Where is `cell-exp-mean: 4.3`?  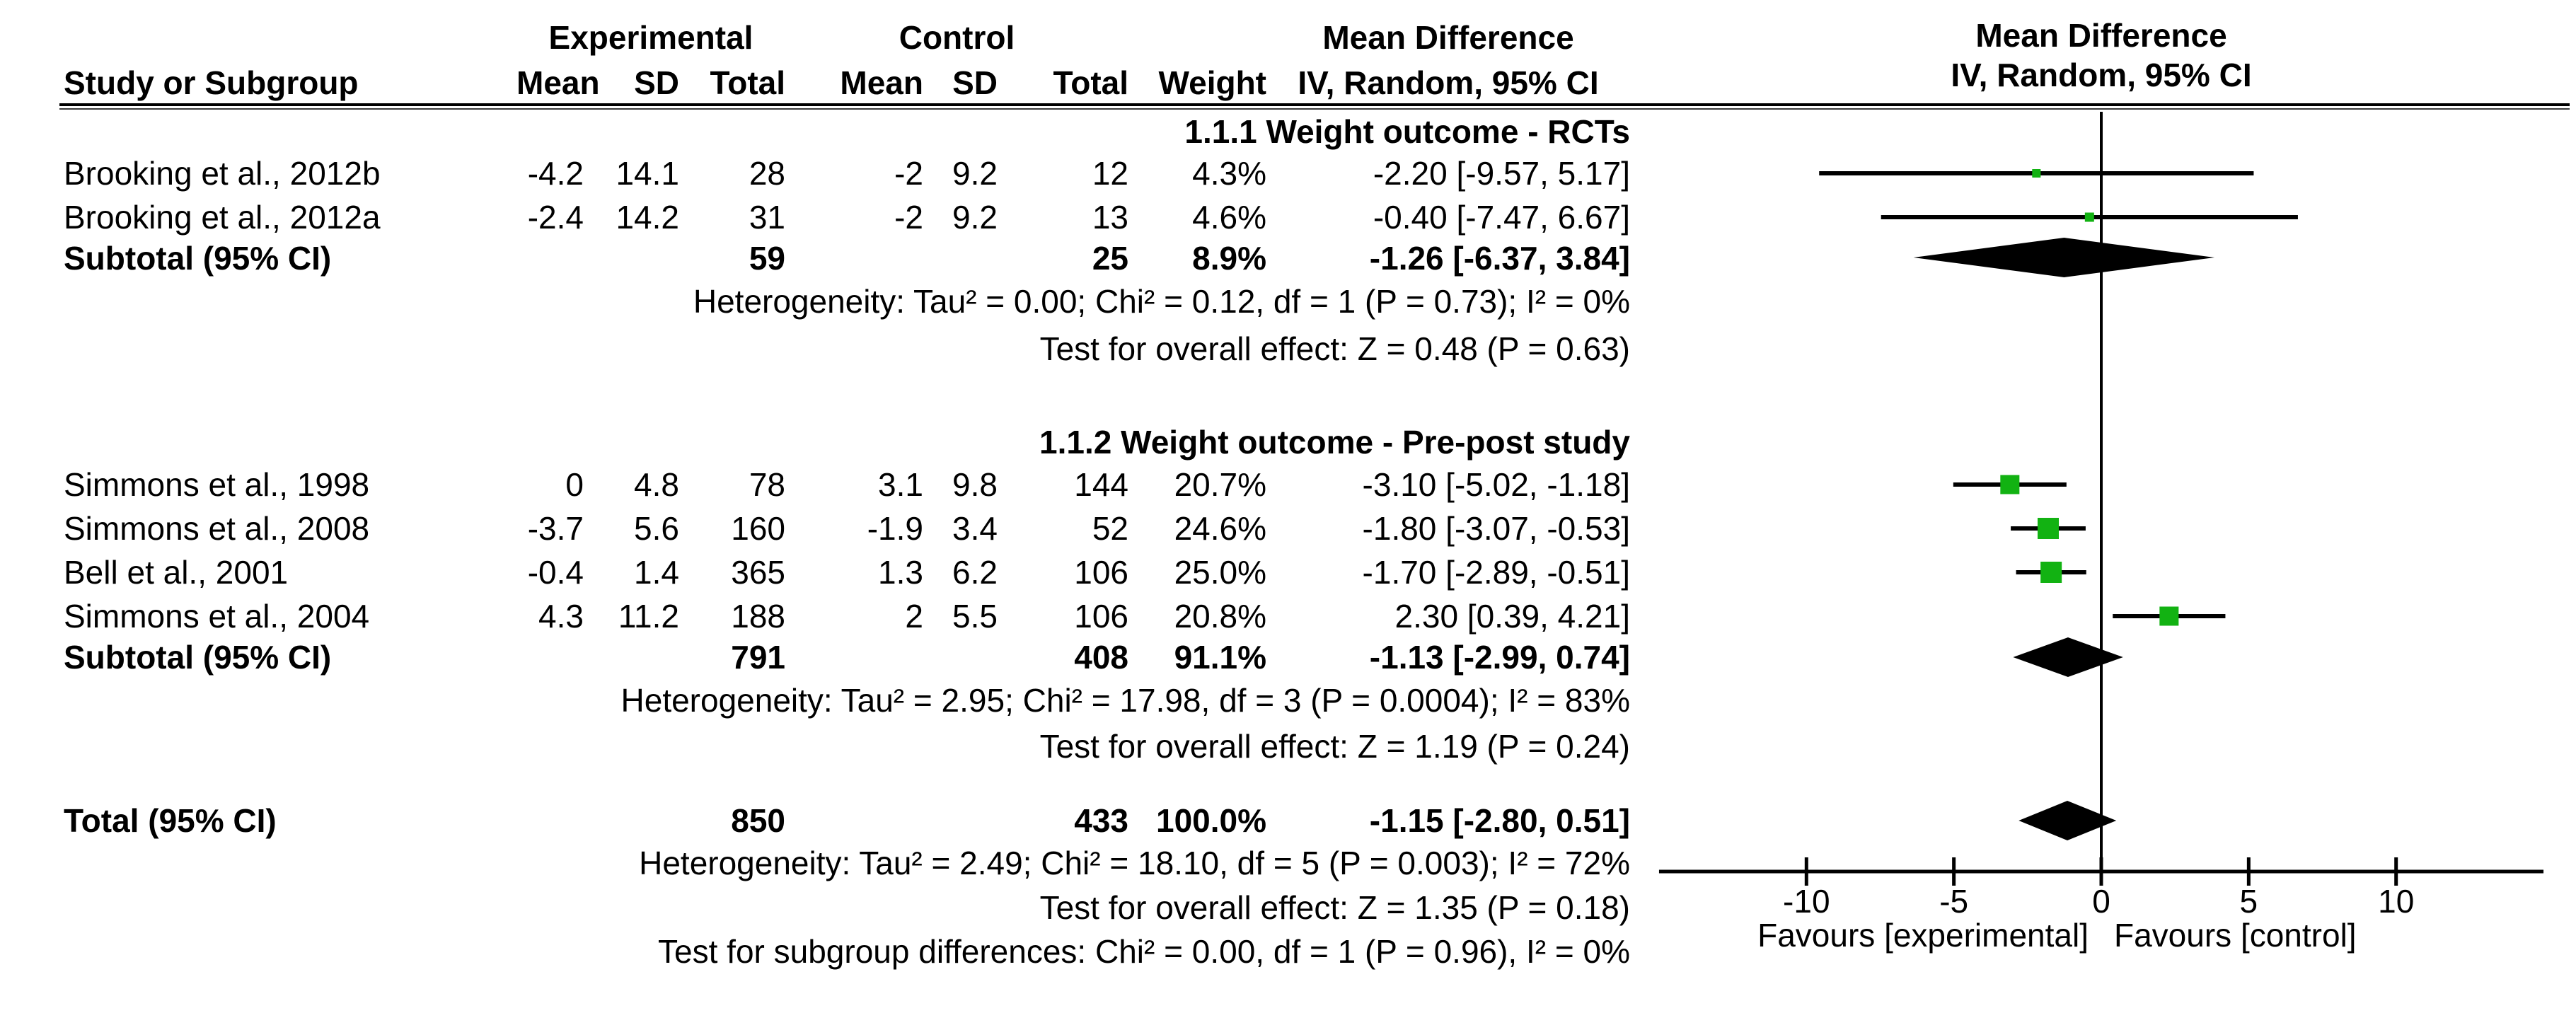 cell-exp-mean: 4.3 is located at coordinates (561, 616).